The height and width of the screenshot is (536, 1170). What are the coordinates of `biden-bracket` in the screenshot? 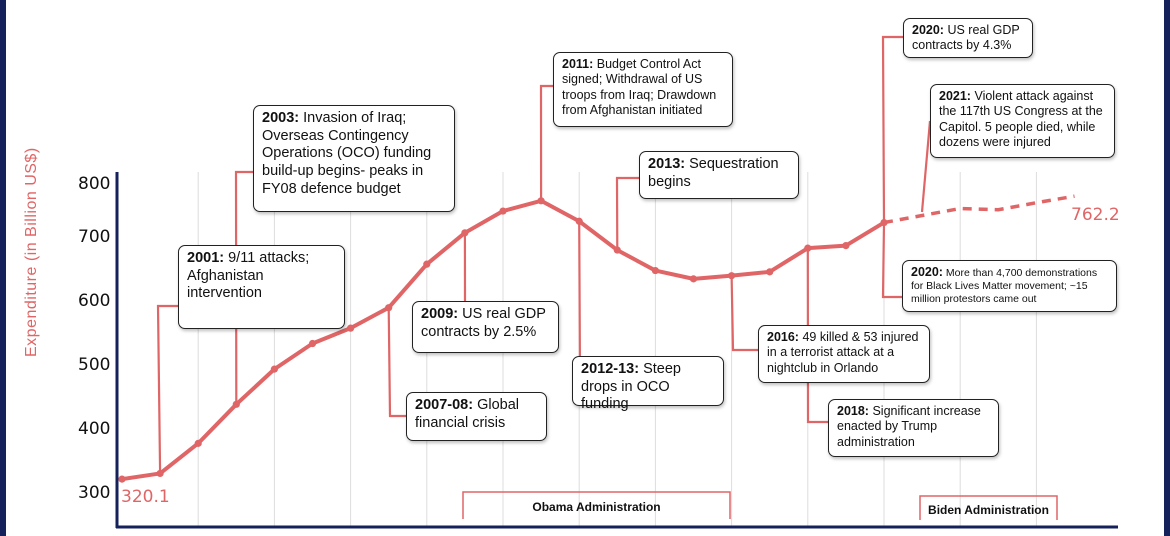 It's located at (988, 507).